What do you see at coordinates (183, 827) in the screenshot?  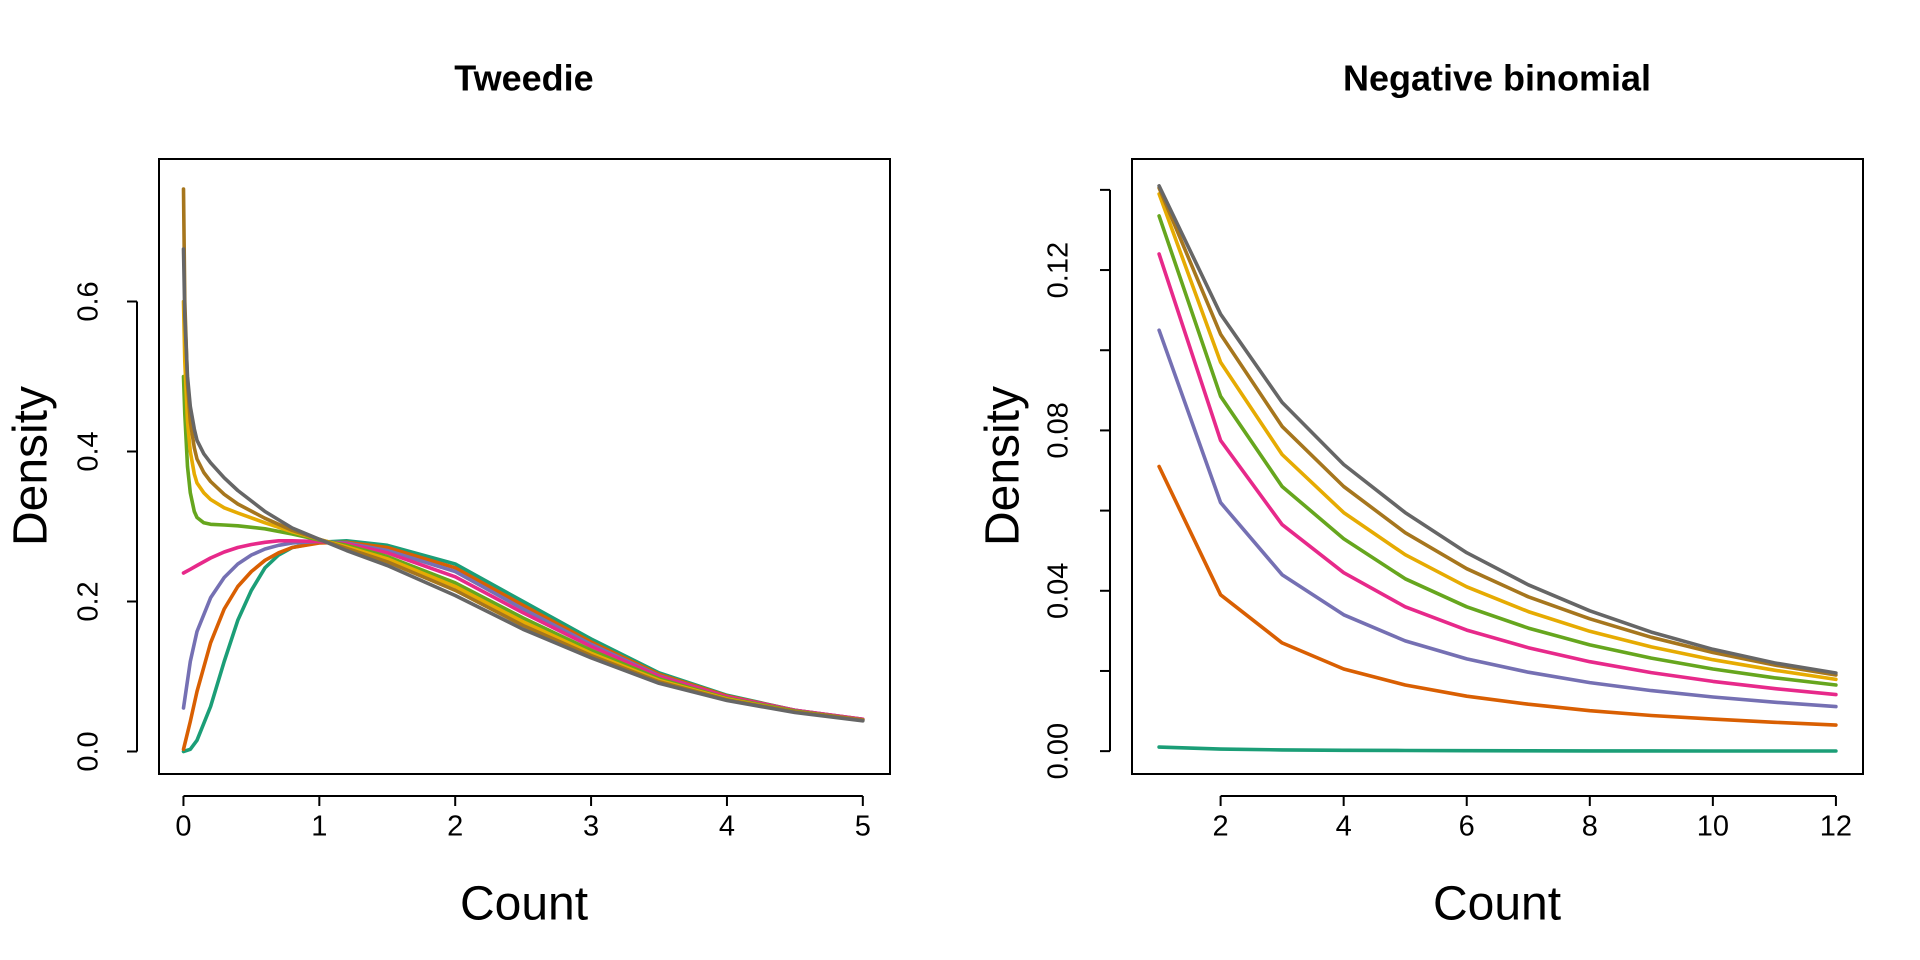 I see `tweedie-x-tick-label: 0` at bounding box center [183, 827].